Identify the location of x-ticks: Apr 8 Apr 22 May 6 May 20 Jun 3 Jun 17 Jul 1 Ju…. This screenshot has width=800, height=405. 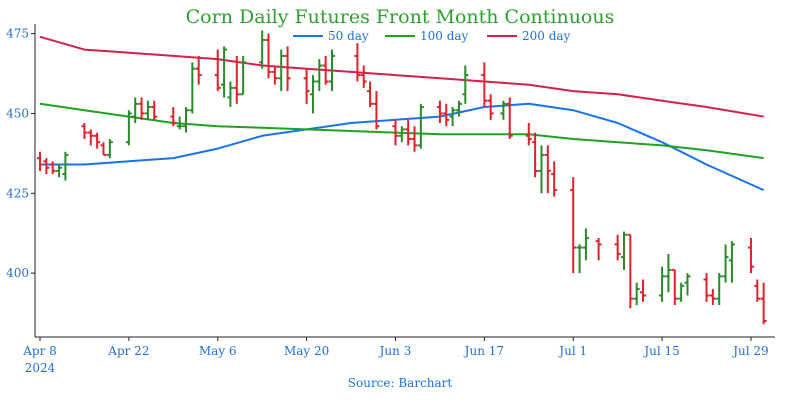
(395, 347).